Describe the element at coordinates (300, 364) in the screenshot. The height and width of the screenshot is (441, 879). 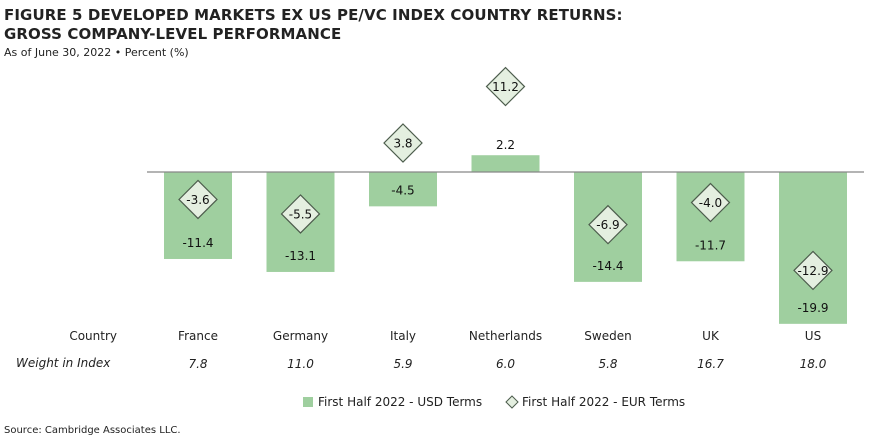
I see `weight-value: 11.0` at that location.